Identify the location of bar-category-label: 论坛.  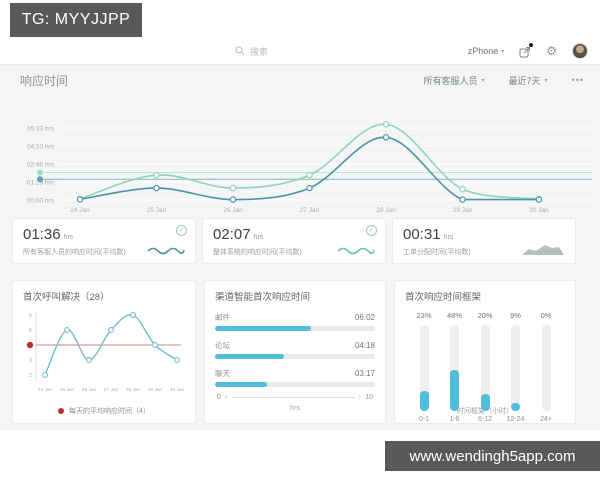
(222, 345).